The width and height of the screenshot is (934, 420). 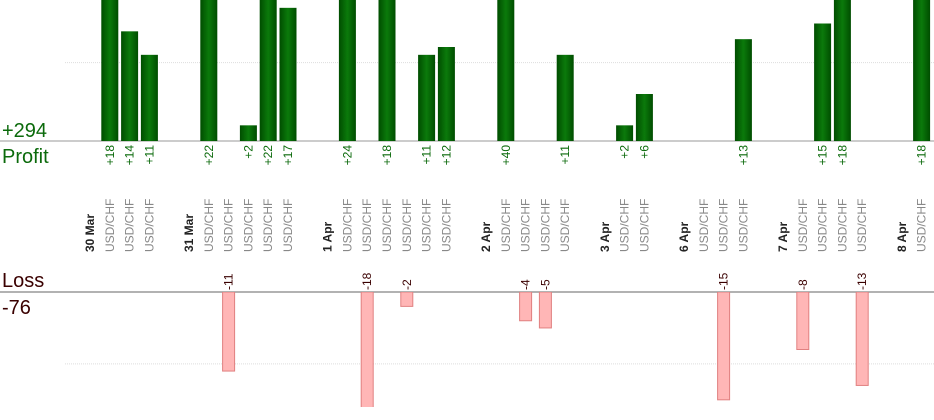 I want to click on date-label: 30 Mar, so click(x=90, y=233).